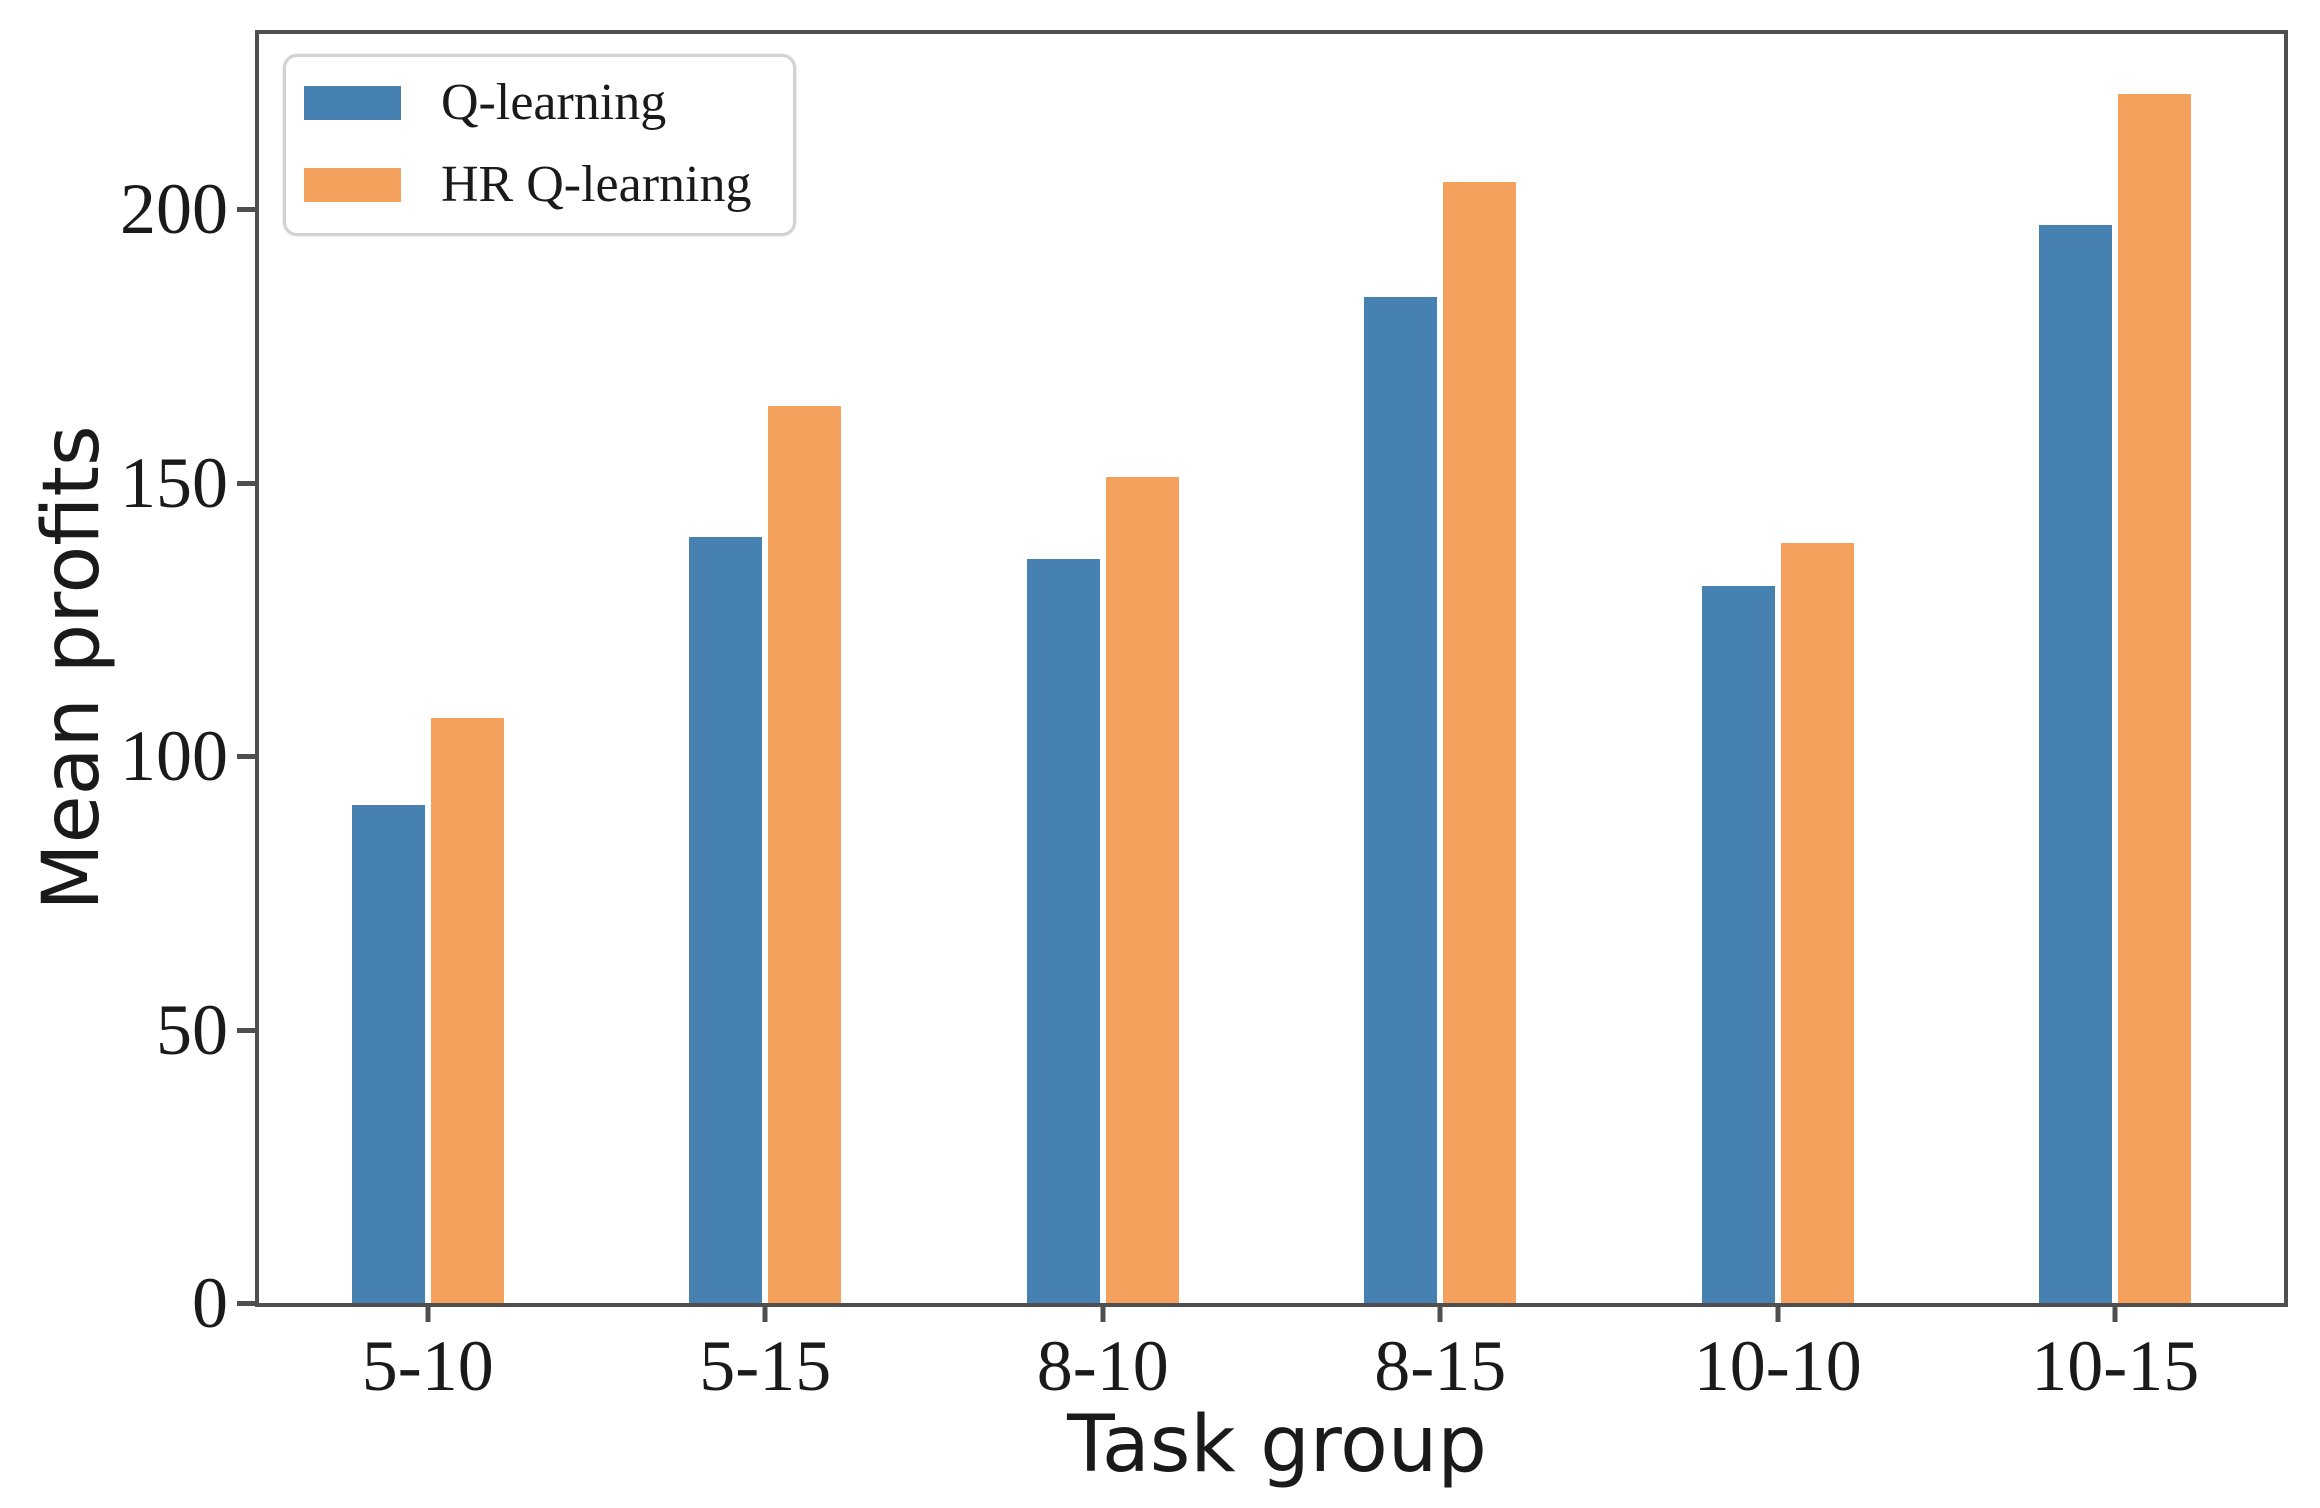 This screenshot has height=1508, width=2320. Describe the element at coordinates (352, 185) in the screenshot. I see `legend-swatch-hr-q-learning` at that location.